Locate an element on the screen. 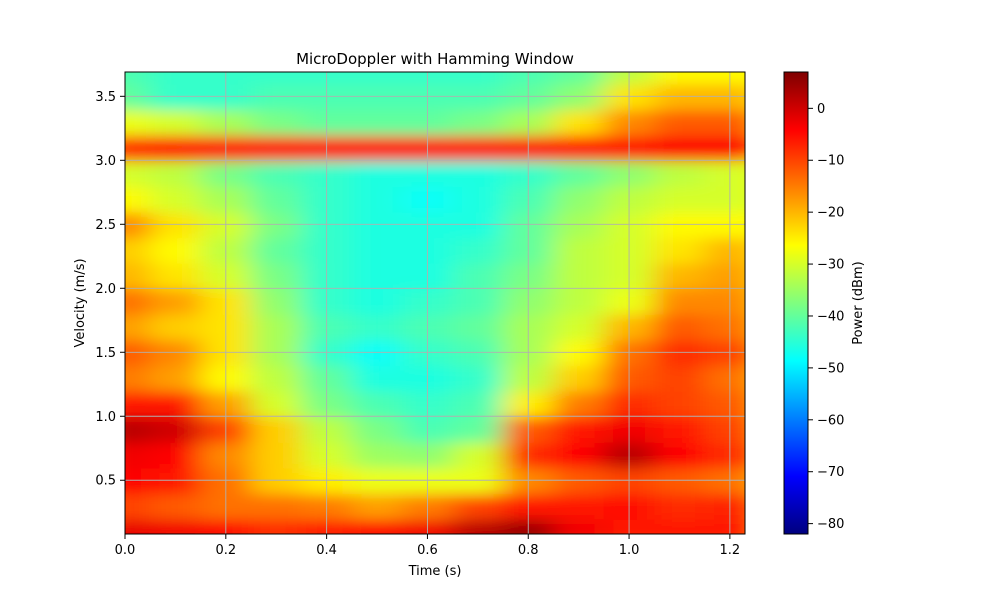 Image resolution: width=1000 pixels, height=600 pixels. x-tick-label: 0.8 is located at coordinates (528, 550).